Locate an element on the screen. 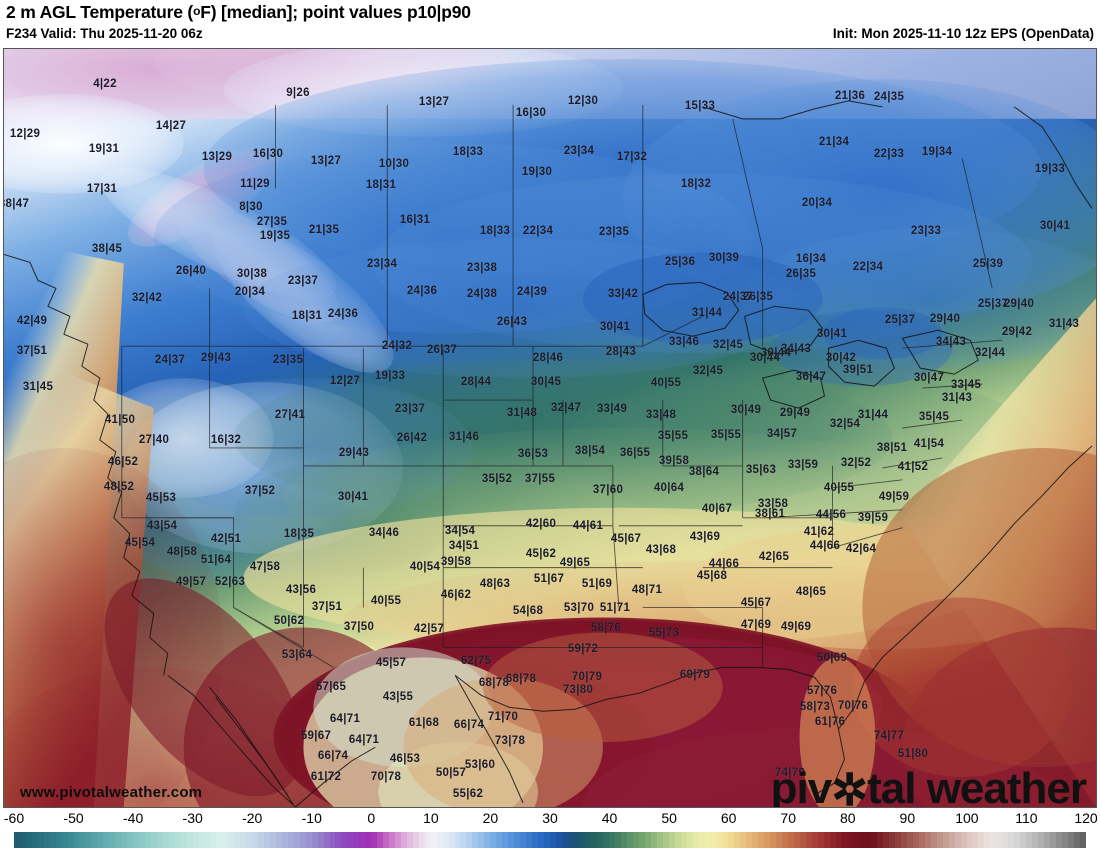  colorbar-gradient is located at coordinates (550, 840).